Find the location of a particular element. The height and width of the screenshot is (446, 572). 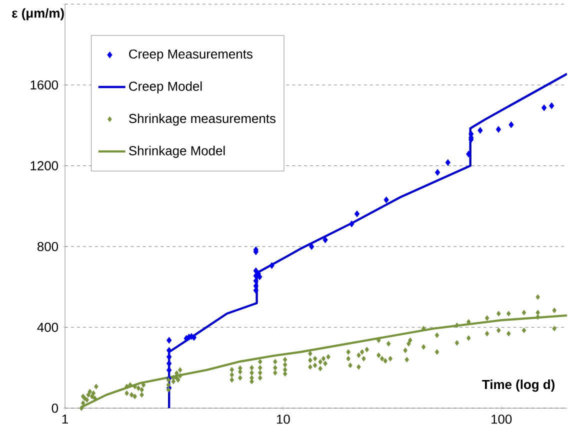

x-tick-label: 100 is located at coordinates (502, 419).